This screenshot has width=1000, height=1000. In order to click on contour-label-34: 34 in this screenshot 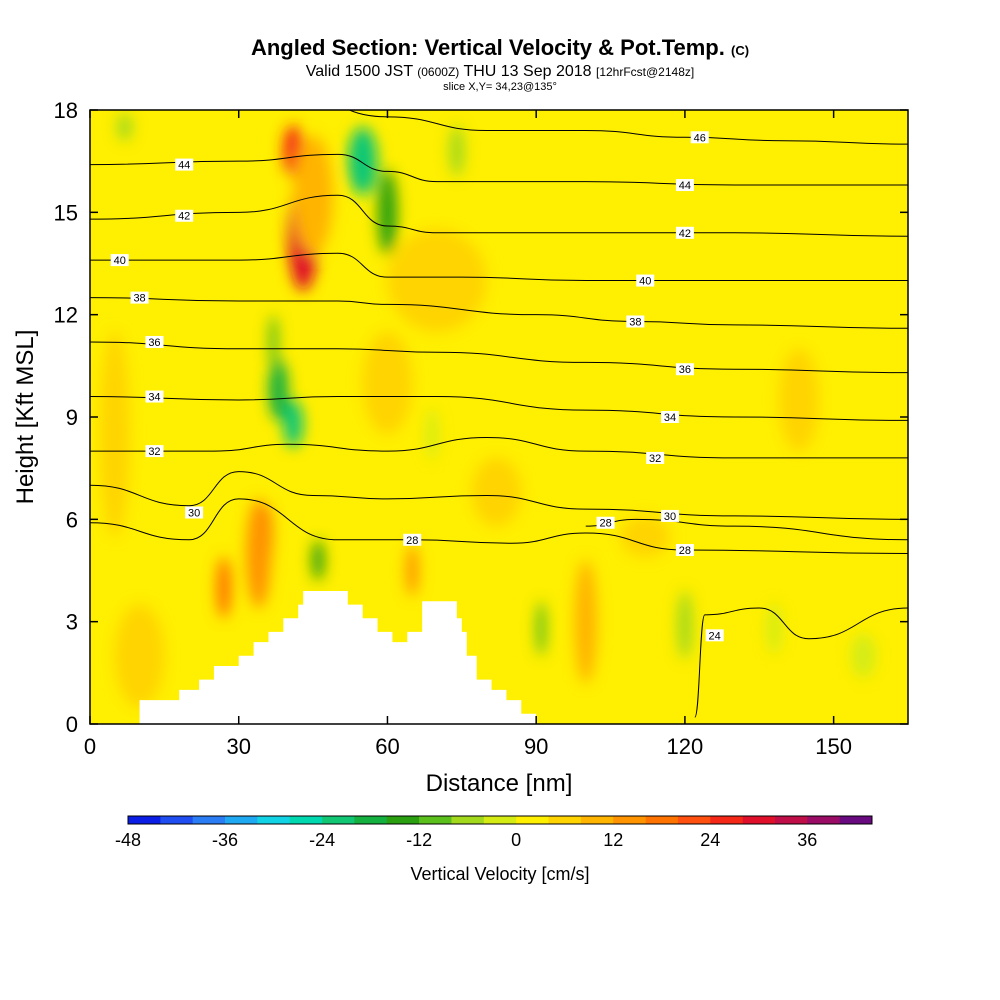, I will do `click(670, 417)`.